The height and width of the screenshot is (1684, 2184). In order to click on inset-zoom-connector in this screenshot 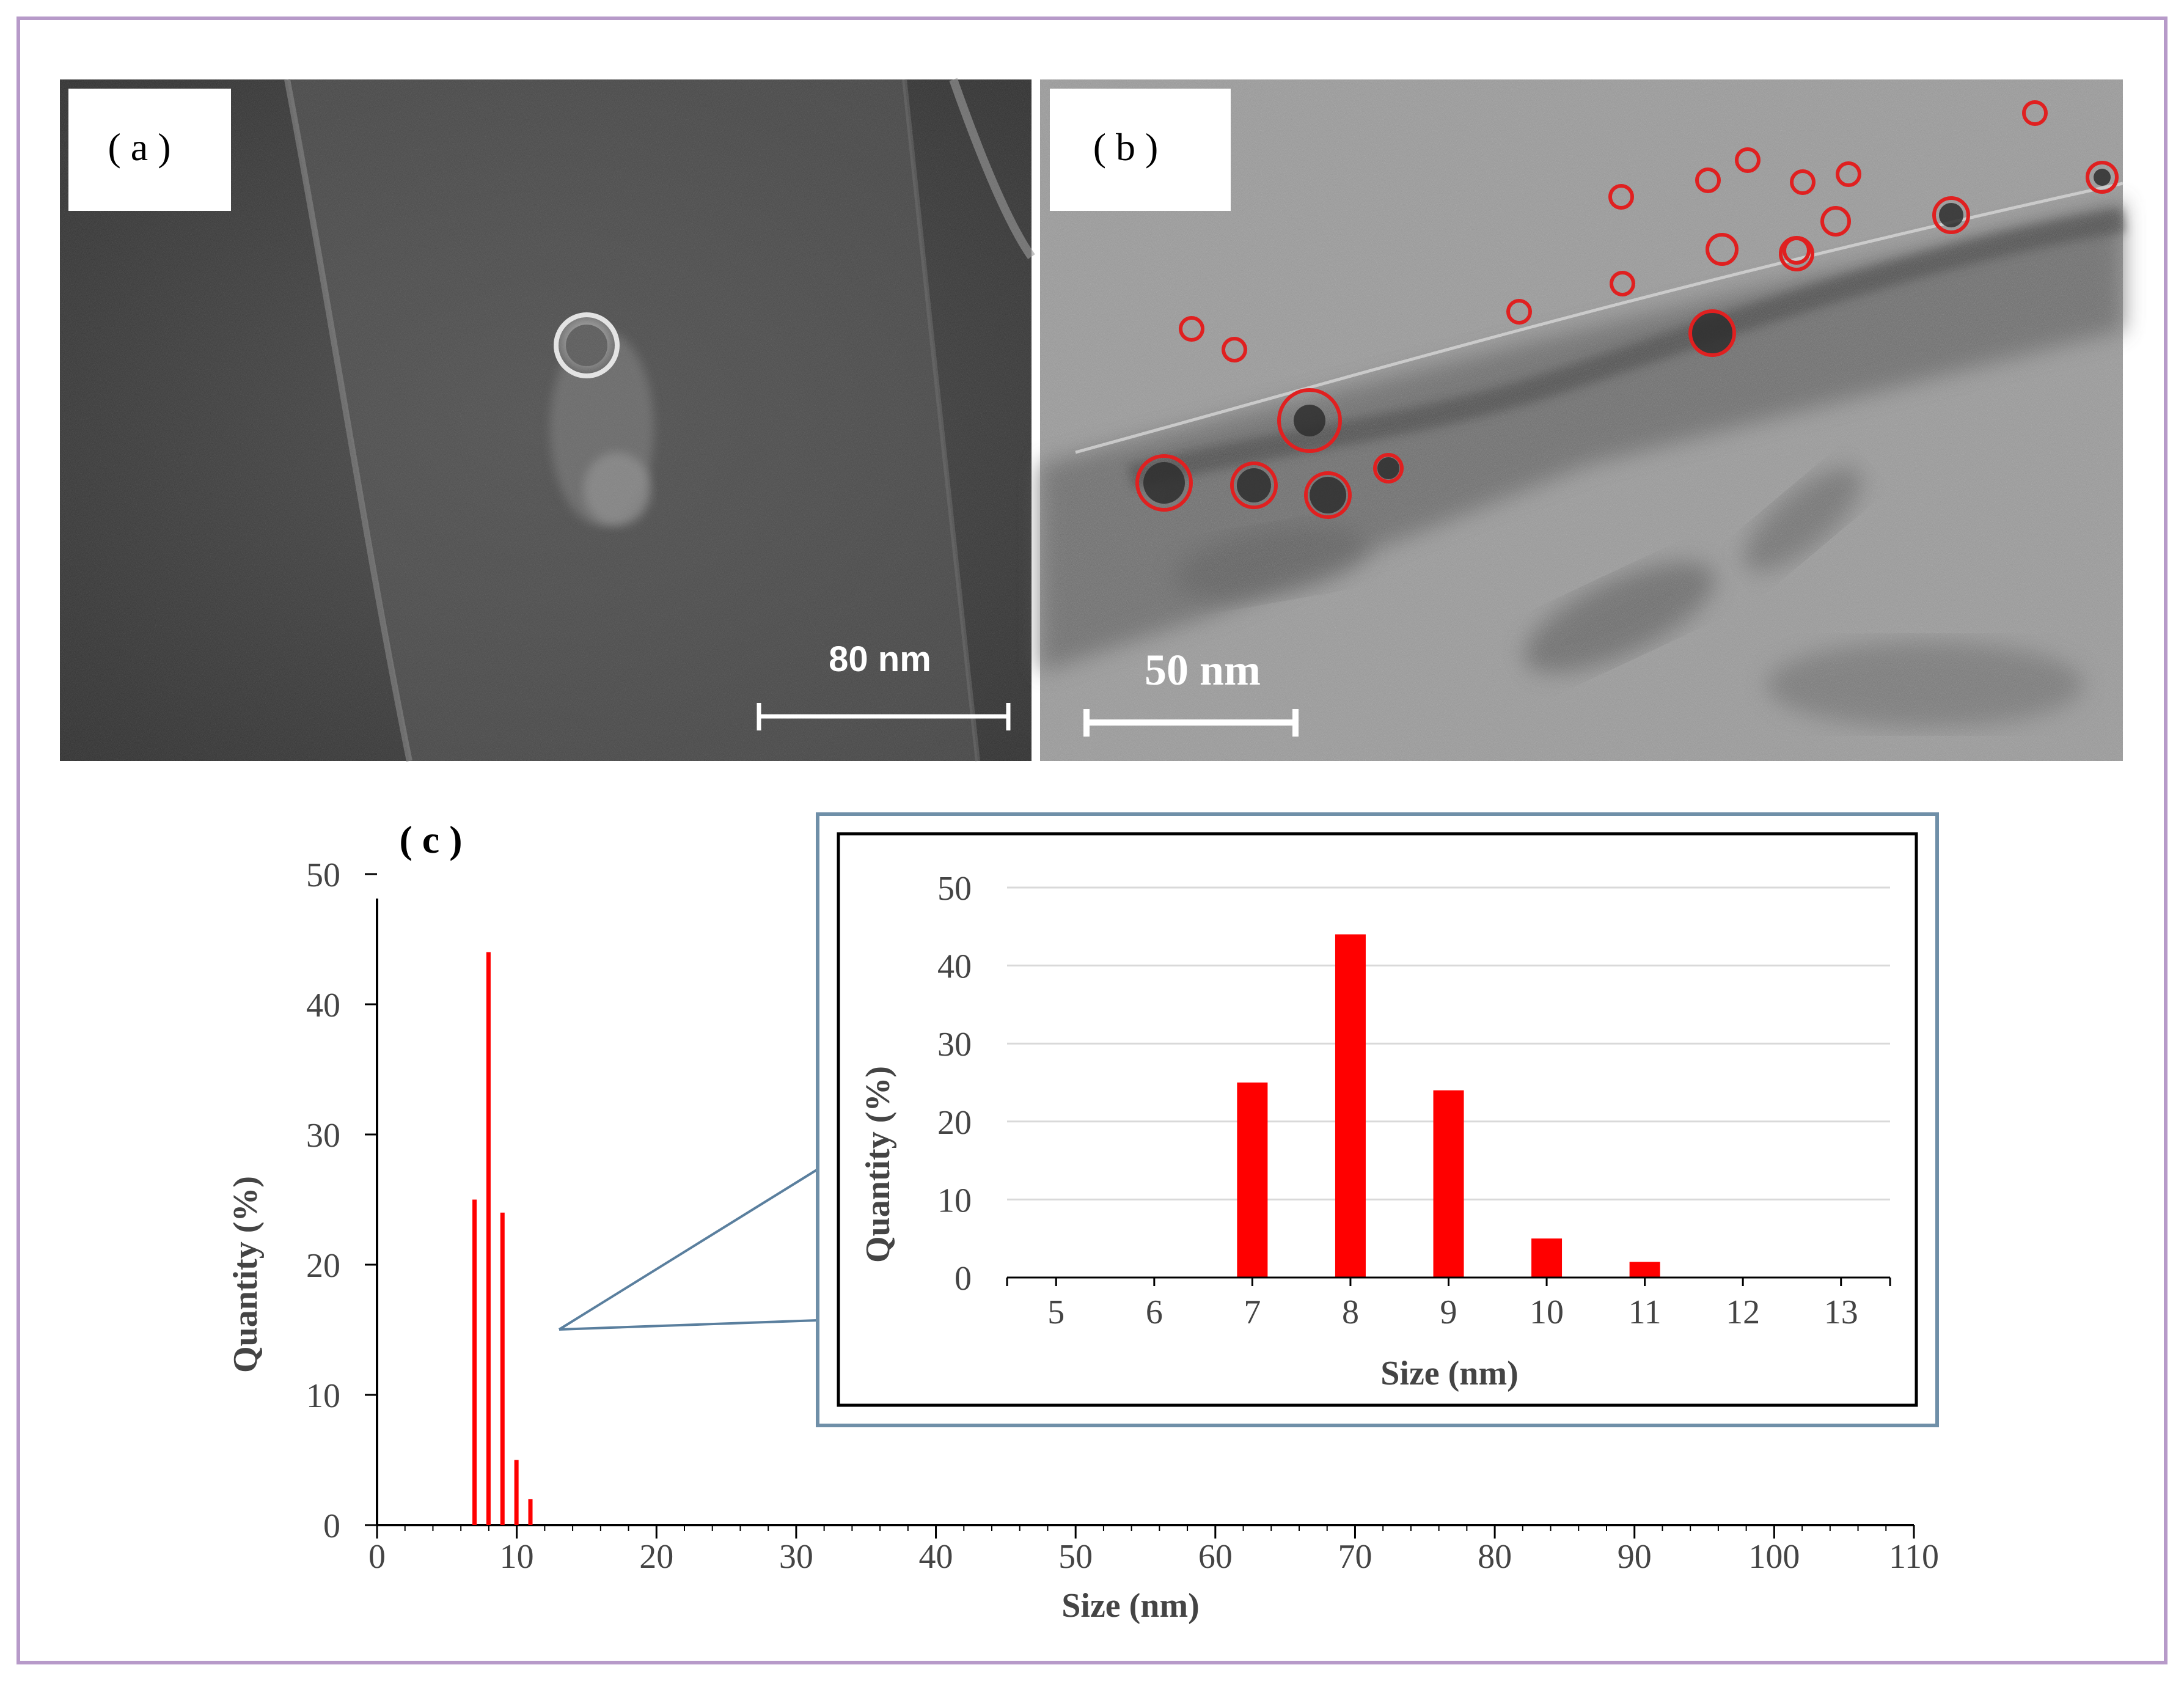, I will do `click(688, 1249)`.